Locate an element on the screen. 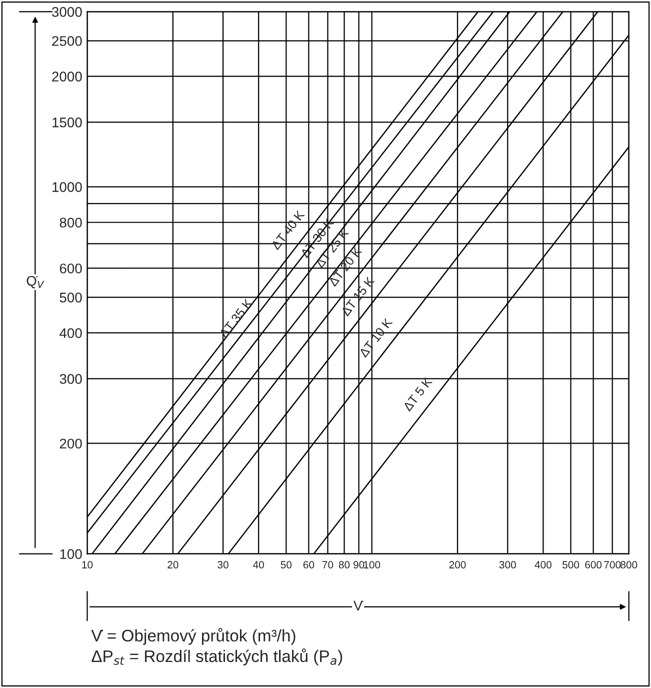 This screenshot has height=688, width=651. x-tick-label: 80 is located at coordinates (344, 564).